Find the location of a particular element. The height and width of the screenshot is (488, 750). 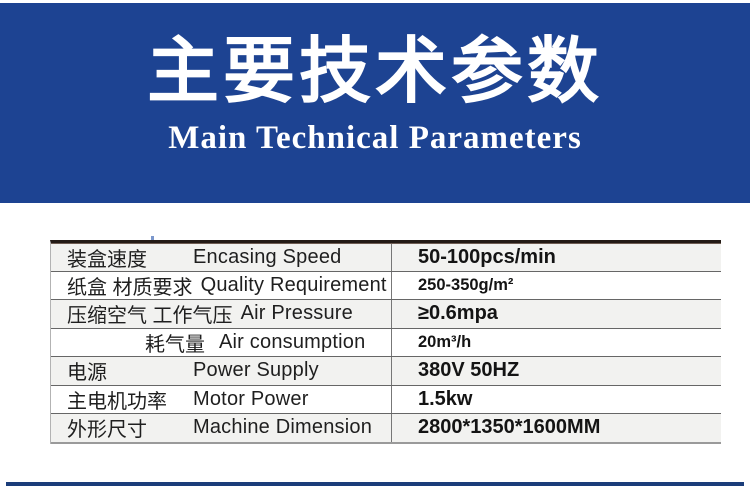

parameter-label-cell: 电源 Power Supply is located at coordinates (221, 371).